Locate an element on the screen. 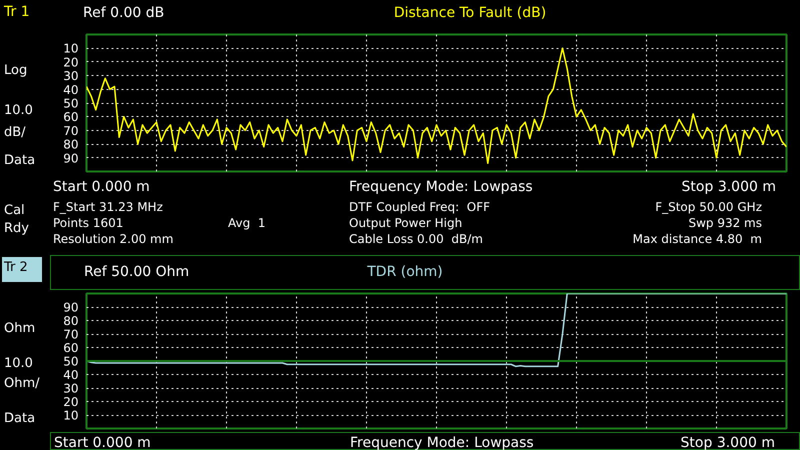  text: F_Stop 50.00 GHz is located at coordinates (708, 207).